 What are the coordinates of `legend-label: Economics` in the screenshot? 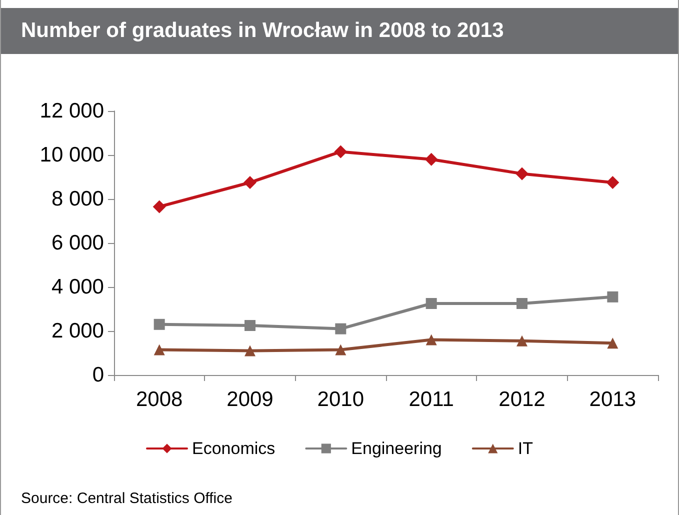 It's located at (234, 448).